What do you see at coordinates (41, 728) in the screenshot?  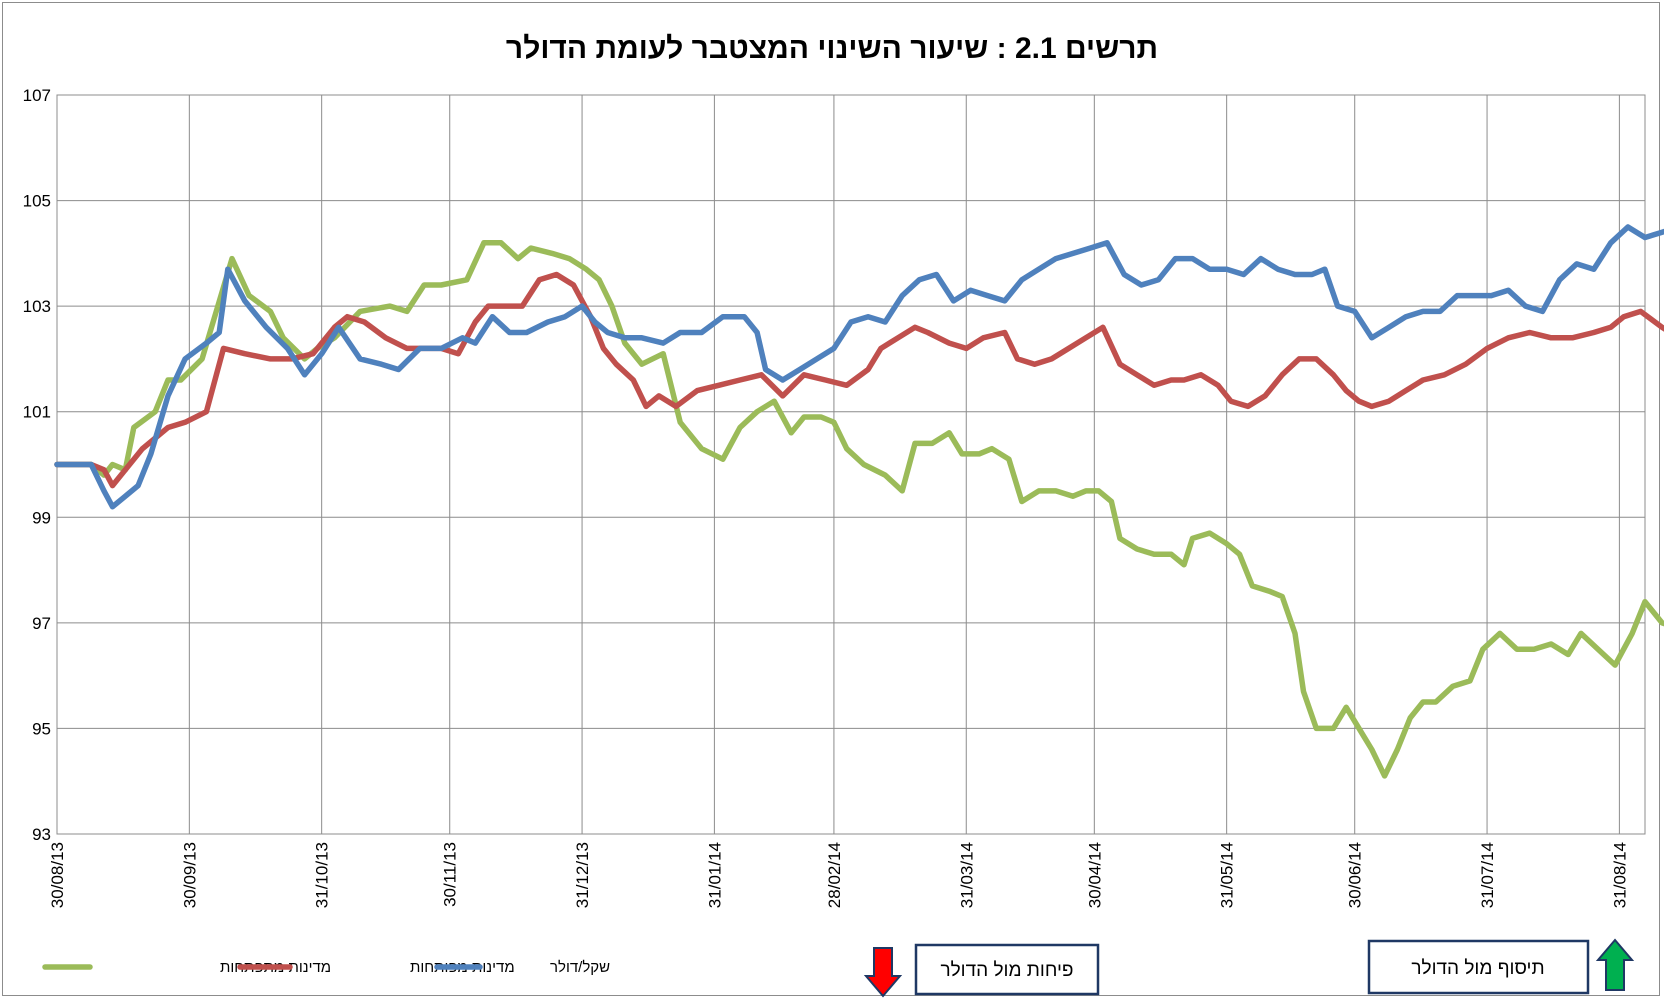 I see `y-tick-label: 95` at bounding box center [41, 728].